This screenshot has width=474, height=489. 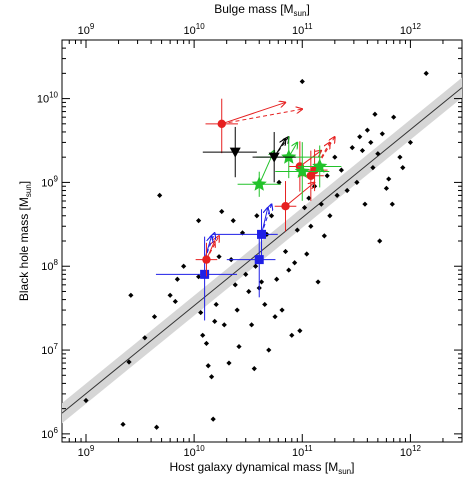 What do you see at coordinates (411, 29) in the screenshot?
I see `top-x-tick-label: 1012` at bounding box center [411, 29].